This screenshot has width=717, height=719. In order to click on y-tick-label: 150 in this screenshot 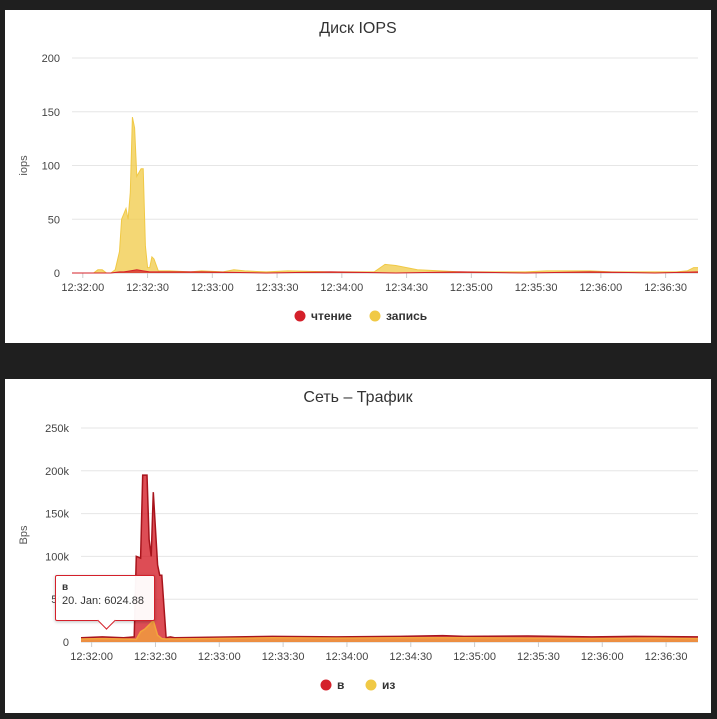, I will do `click(51, 113)`.